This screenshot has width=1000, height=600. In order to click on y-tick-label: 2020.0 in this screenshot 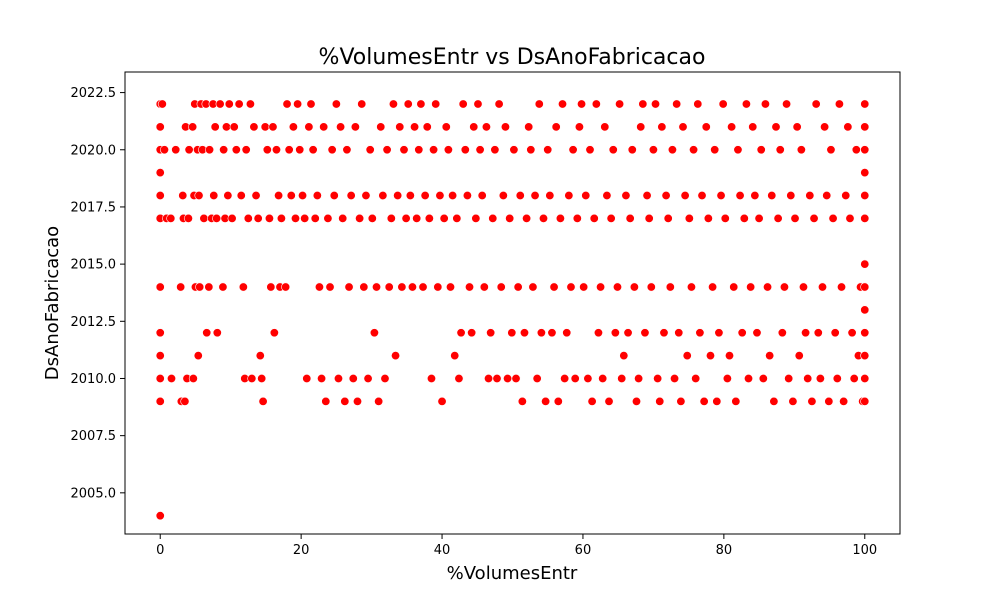, I will do `click(94, 150)`.